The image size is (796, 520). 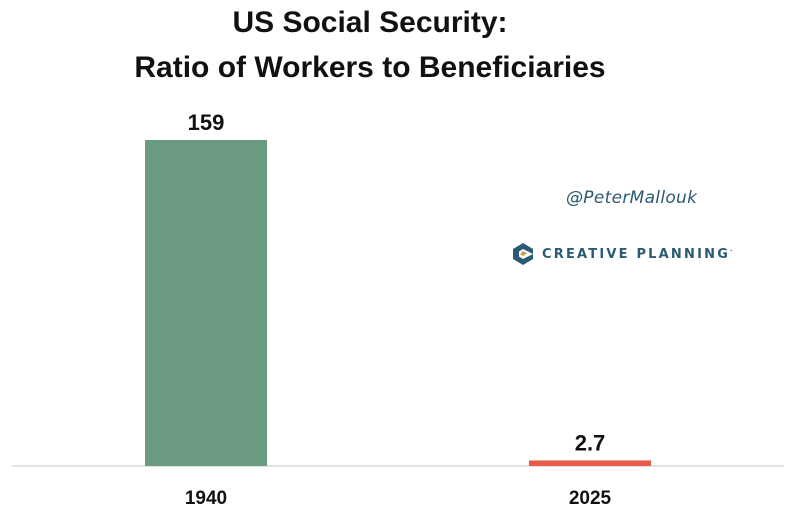 What do you see at coordinates (370, 22) in the screenshot?
I see `chart-title-line-1: US Social Security:` at bounding box center [370, 22].